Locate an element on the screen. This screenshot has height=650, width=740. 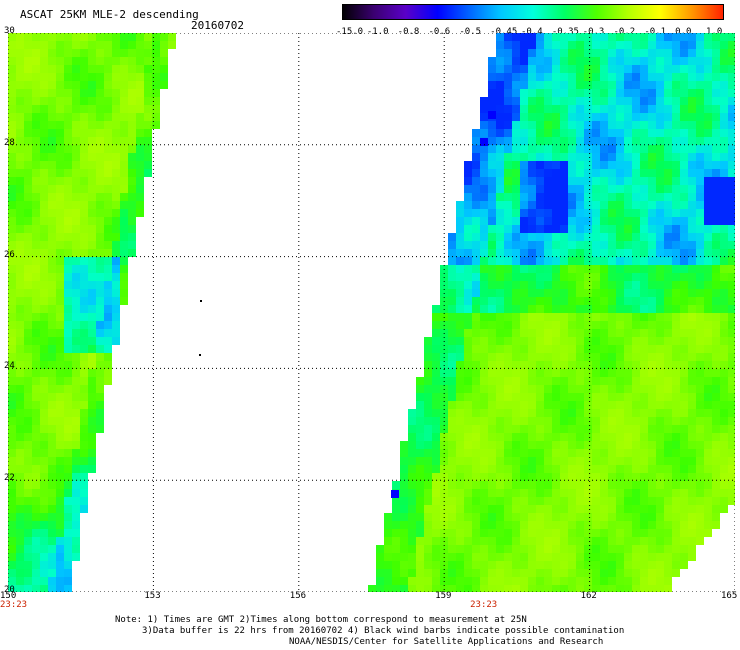
x-tick-label: 150 is located at coordinates (8, 596).